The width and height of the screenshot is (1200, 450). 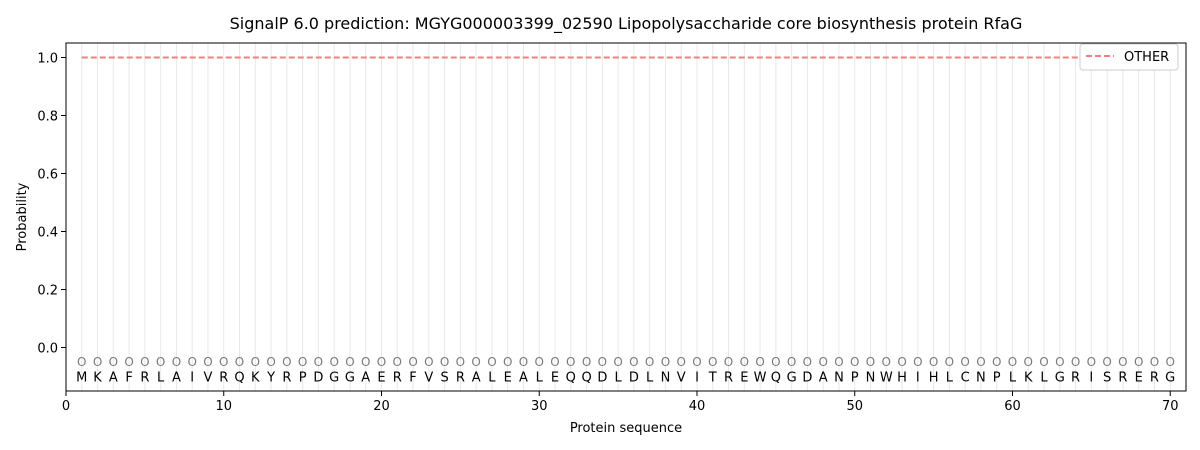 What do you see at coordinates (381, 406) in the screenshot?
I see `x-tick-label: 20` at bounding box center [381, 406].